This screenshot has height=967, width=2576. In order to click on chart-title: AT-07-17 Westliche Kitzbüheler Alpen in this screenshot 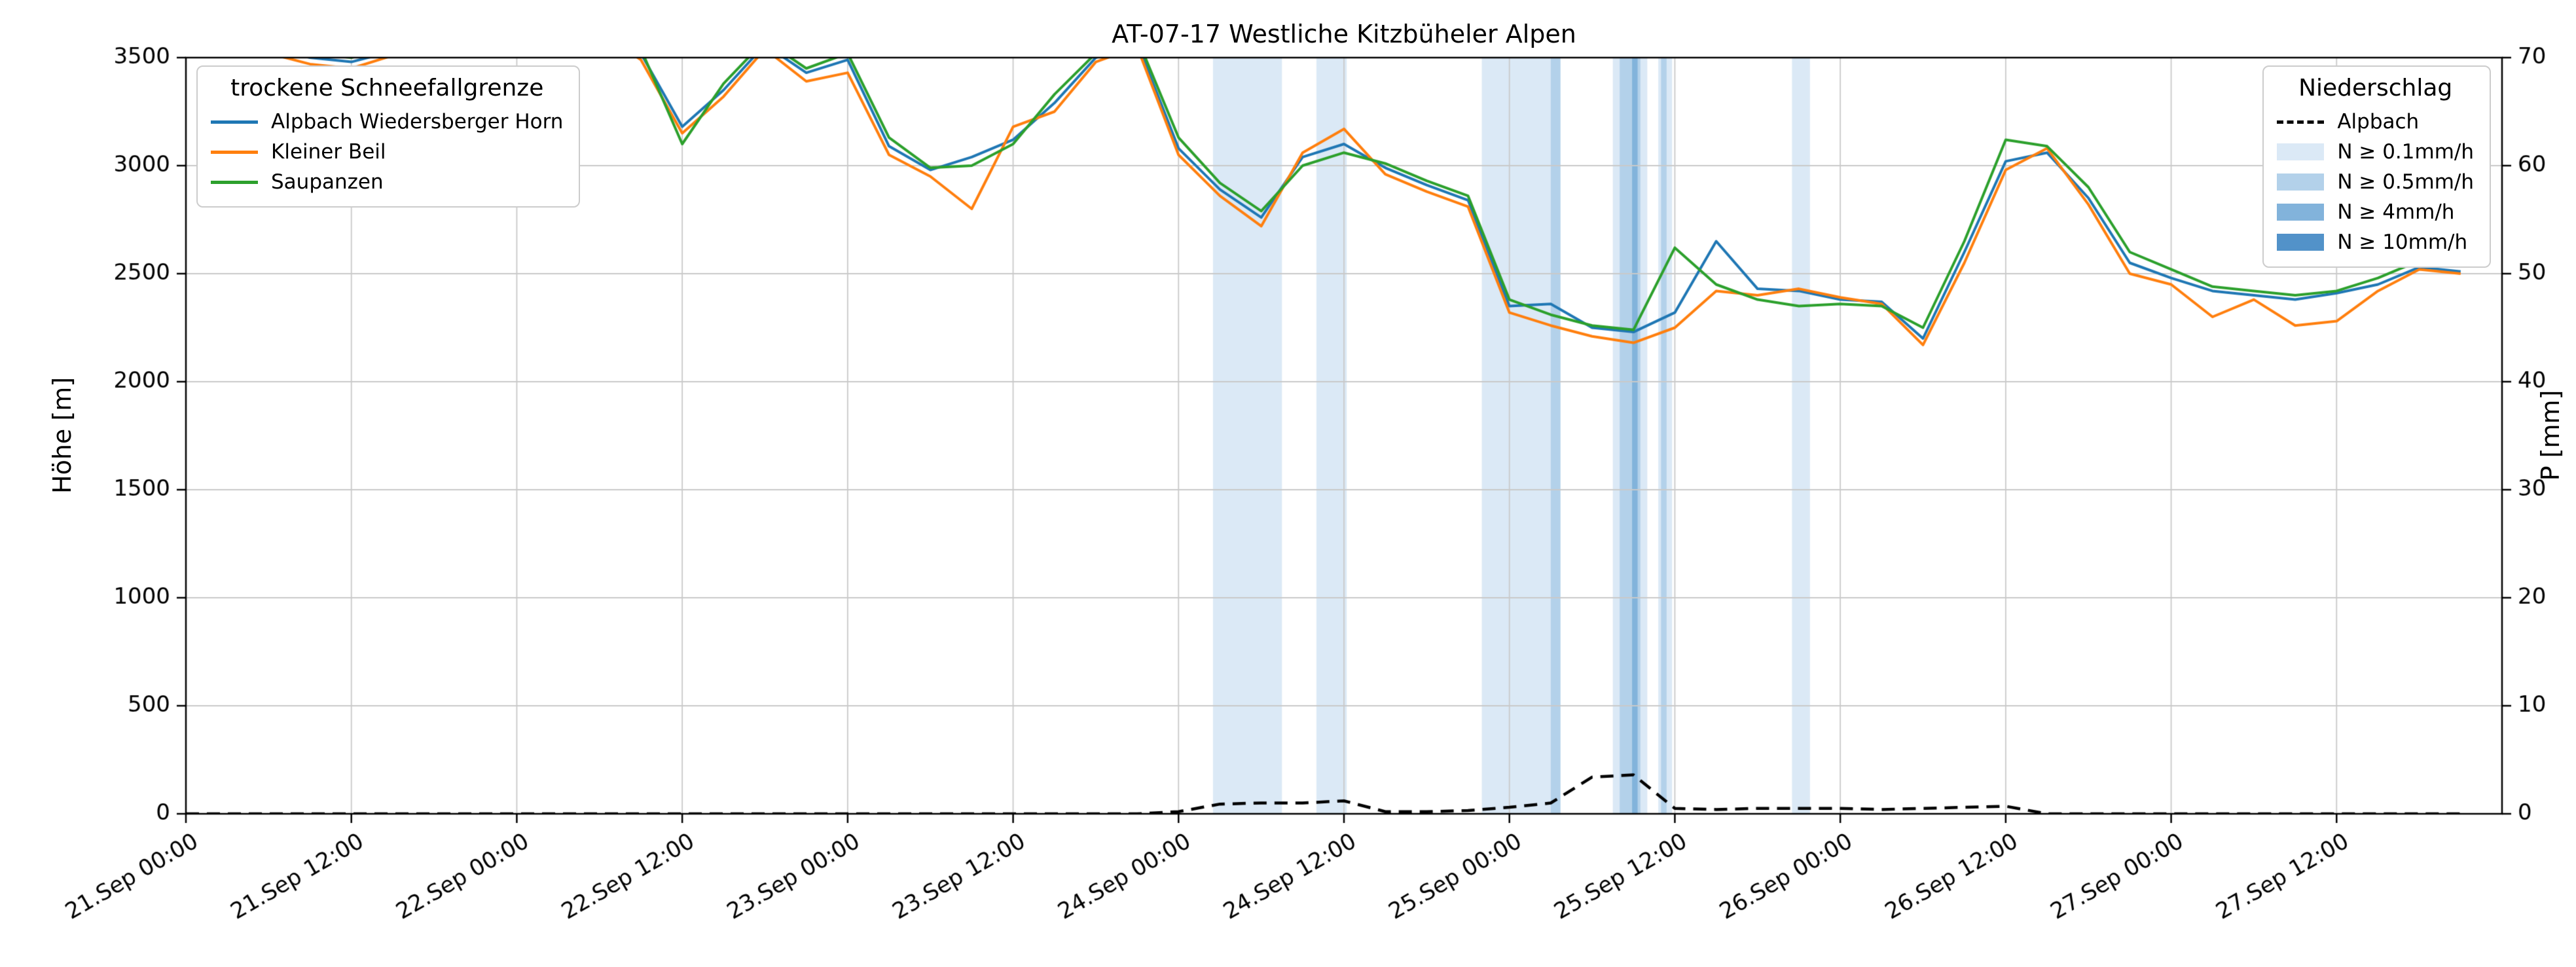, I will do `click(1344, 34)`.